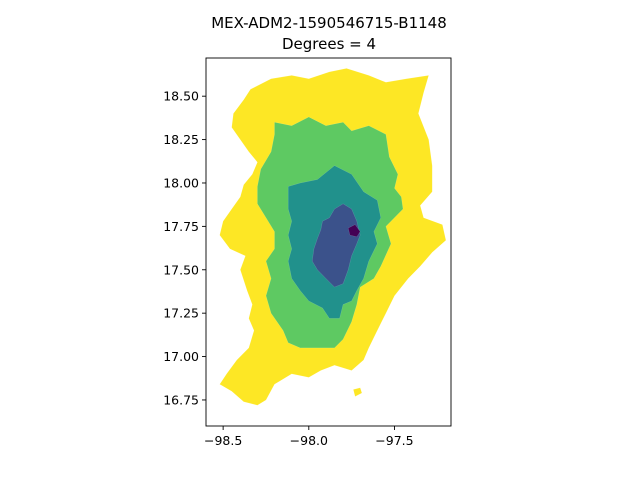 The image size is (640, 480). Describe the element at coordinates (184, 248) in the screenshot. I see `y-axis: 16.75 17.00 17.25 17.50 17.75 18.00 18.25 18.50` at that location.